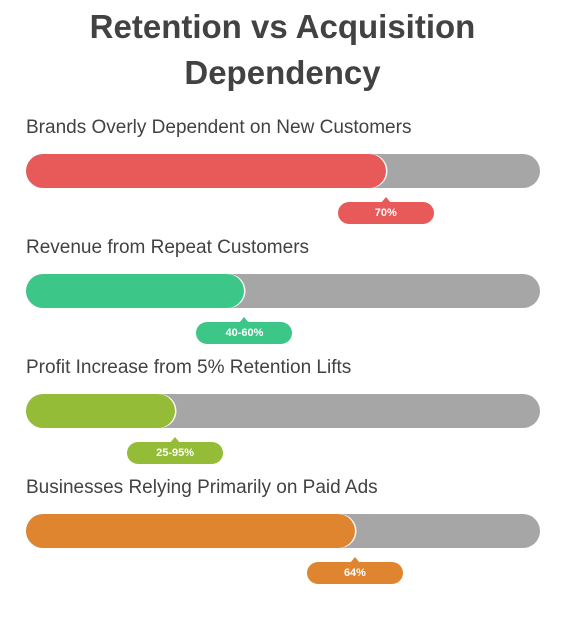 This screenshot has width=565, height=633. I want to click on bar-data-label: 70%, so click(385, 213).